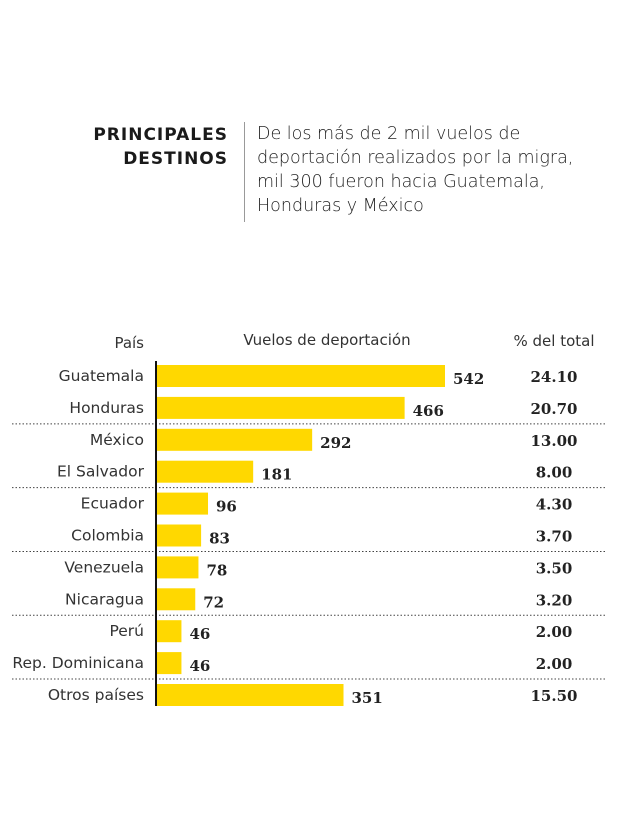 The width and height of the screenshot is (618, 826). Describe the element at coordinates (78, 663) in the screenshot. I see `category-label: Rep. Dominicana` at that location.